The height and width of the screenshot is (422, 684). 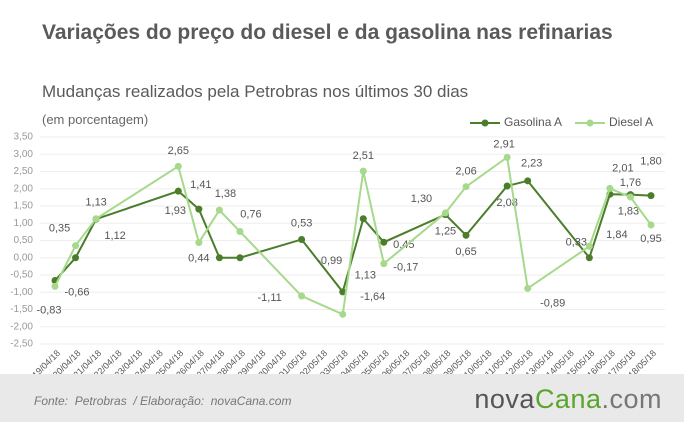 What do you see at coordinates (24, 171) in the screenshot?
I see `y-tick-label: 2,50` at bounding box center [24, 171].